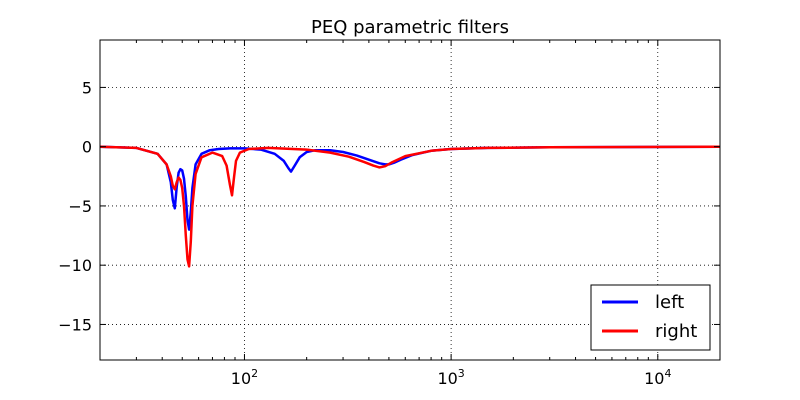 The height and width of the screenshot is (400, 800). I want to click on y-tick-label: −15, so click(75, 324).